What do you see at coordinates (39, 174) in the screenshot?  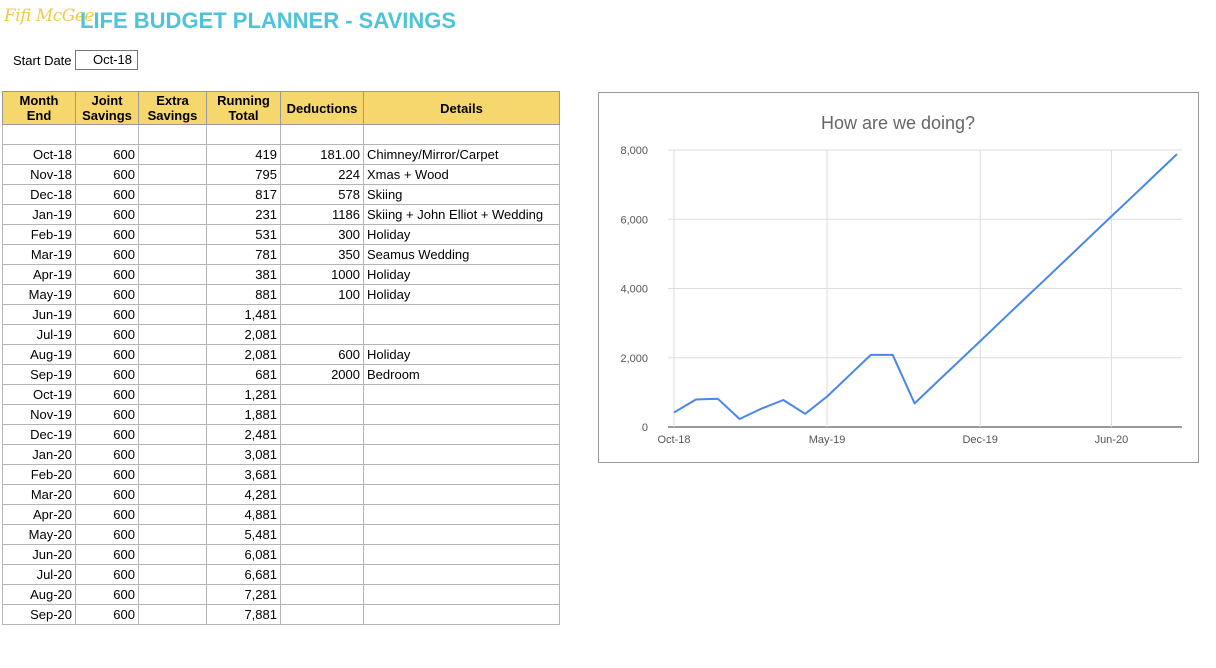 I see `cell-month: Nov-18` at bounding box center [39, 174].